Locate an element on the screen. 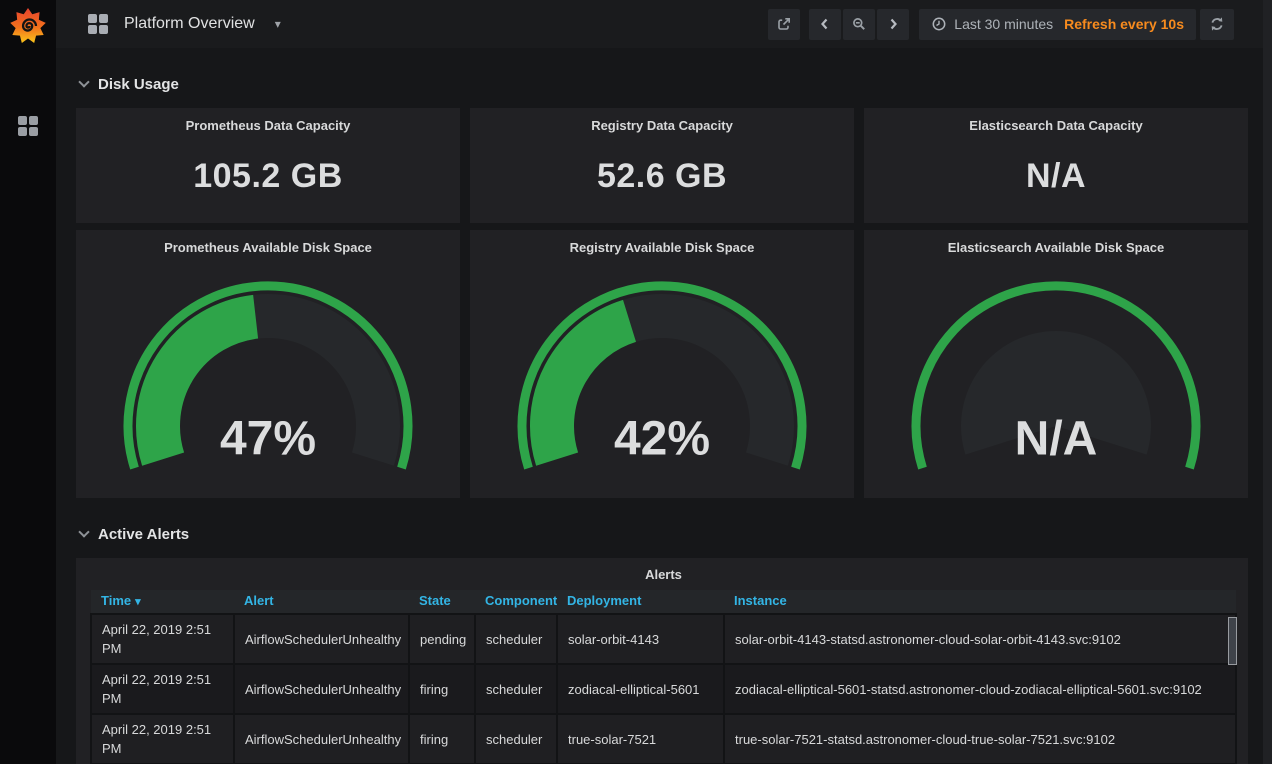 This screenshot has width=1272, height=764. page-title: Platform Overview is located at coordinates (189, 23).